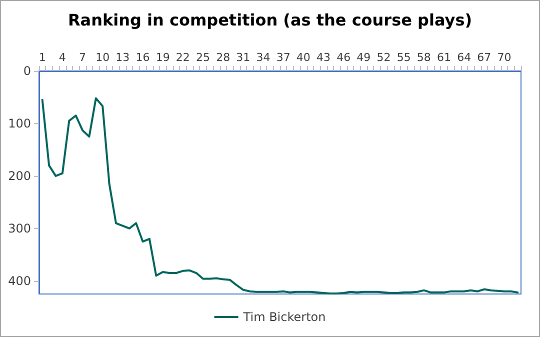  What do you see at coordinates (323, 57) in the screenshot?
I see `x-tick-label: 43` at bounding box center [323, 57].